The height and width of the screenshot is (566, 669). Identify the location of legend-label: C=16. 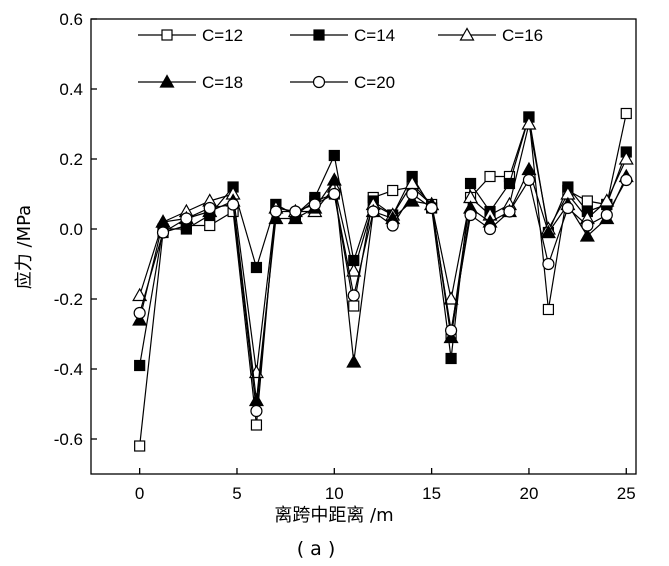
(522, 35).